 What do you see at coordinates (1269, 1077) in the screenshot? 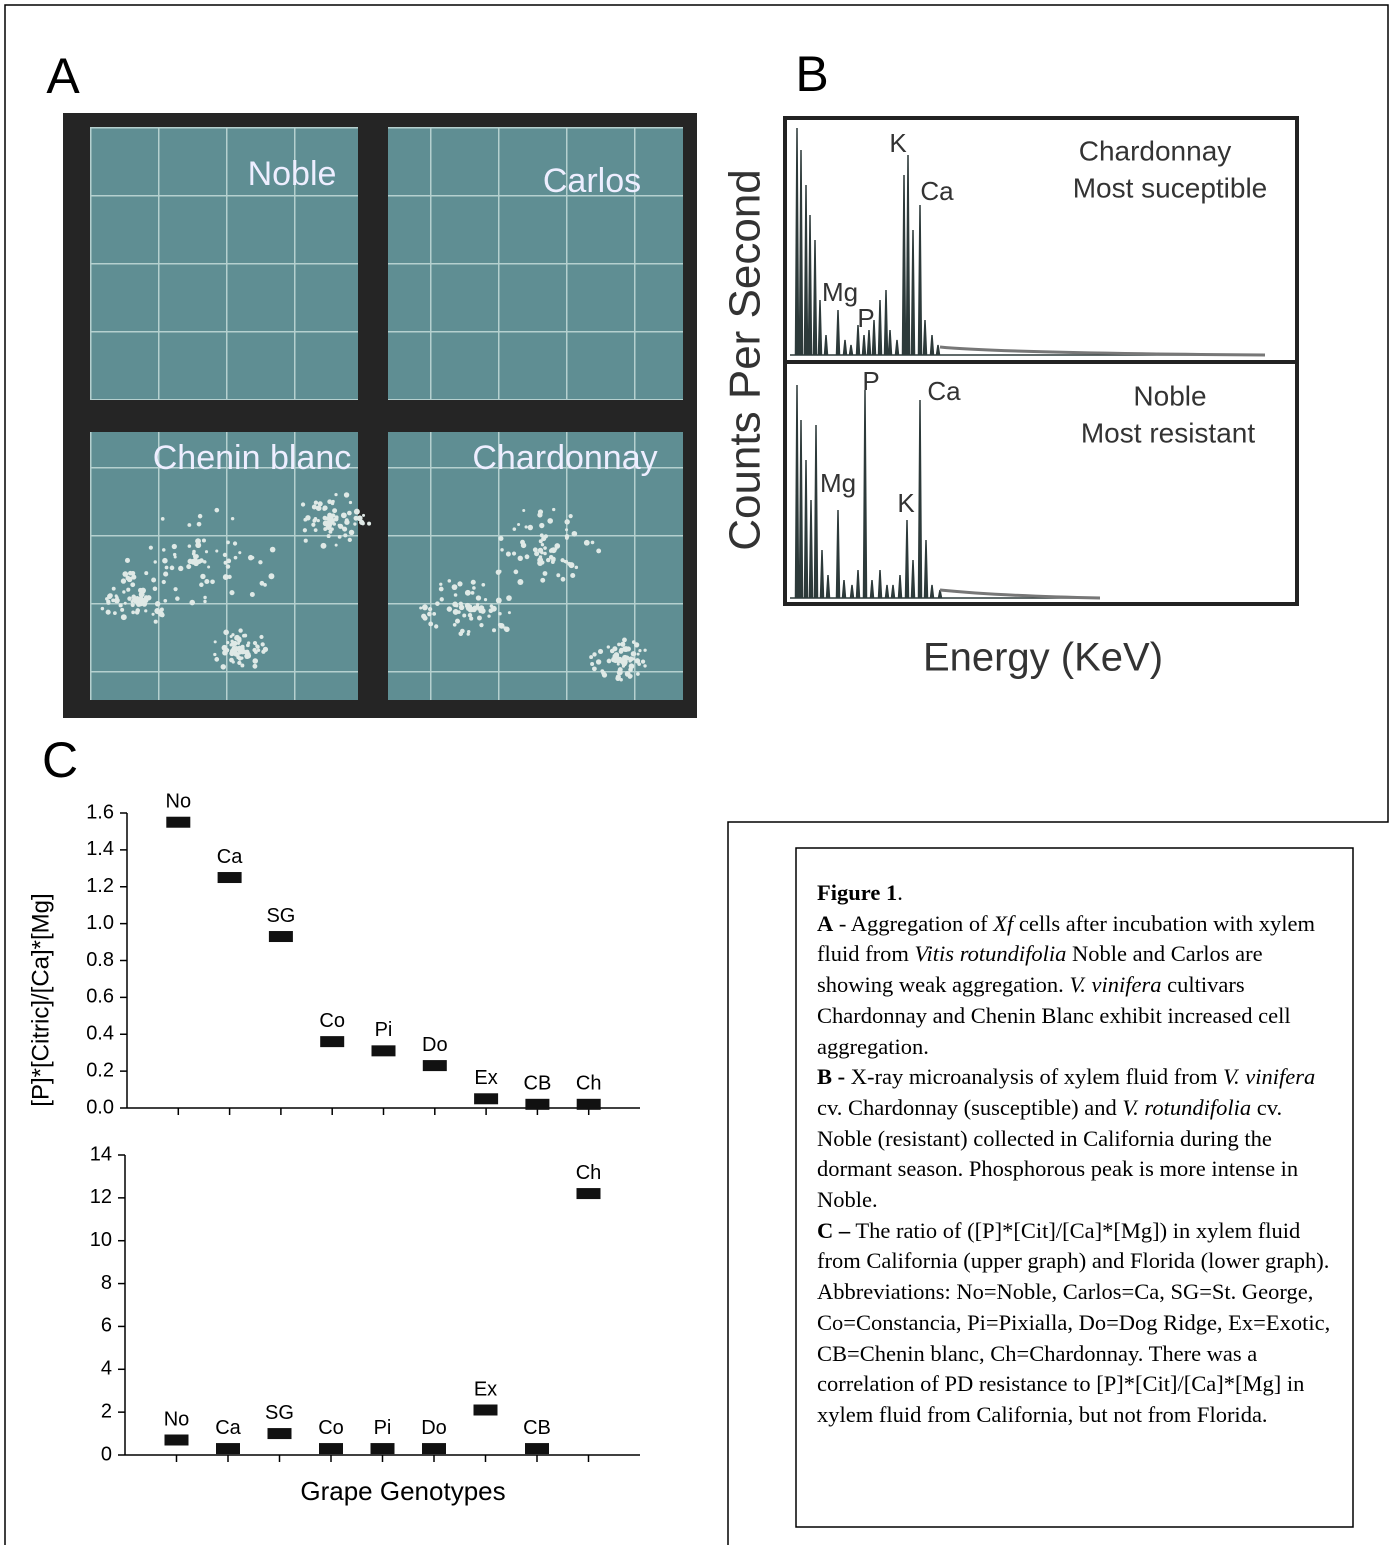
I see `caption-run: V. vinifera` at bounding box center [1269, 1077].